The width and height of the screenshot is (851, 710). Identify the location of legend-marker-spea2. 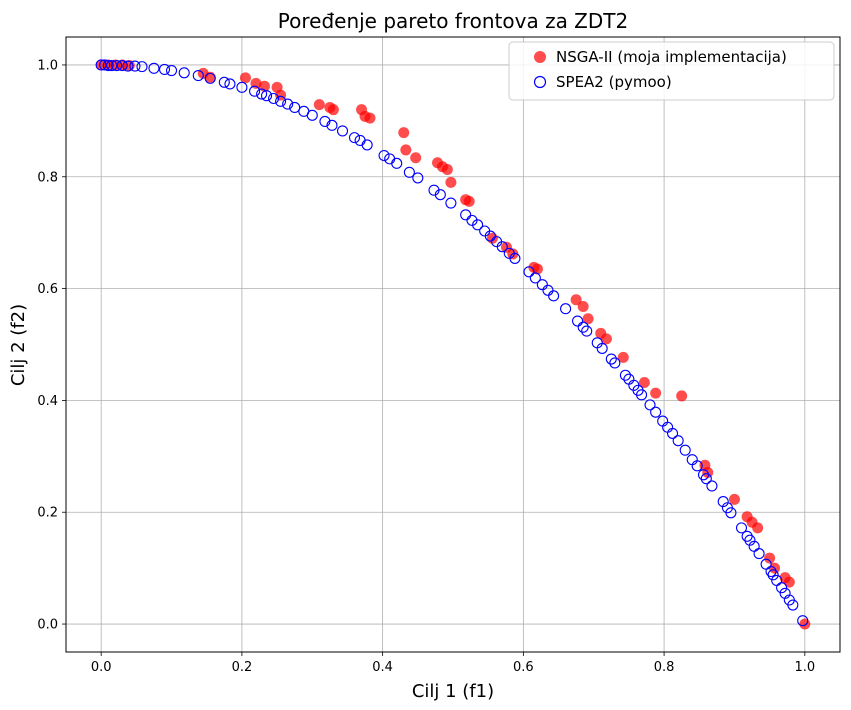
(540, 82).